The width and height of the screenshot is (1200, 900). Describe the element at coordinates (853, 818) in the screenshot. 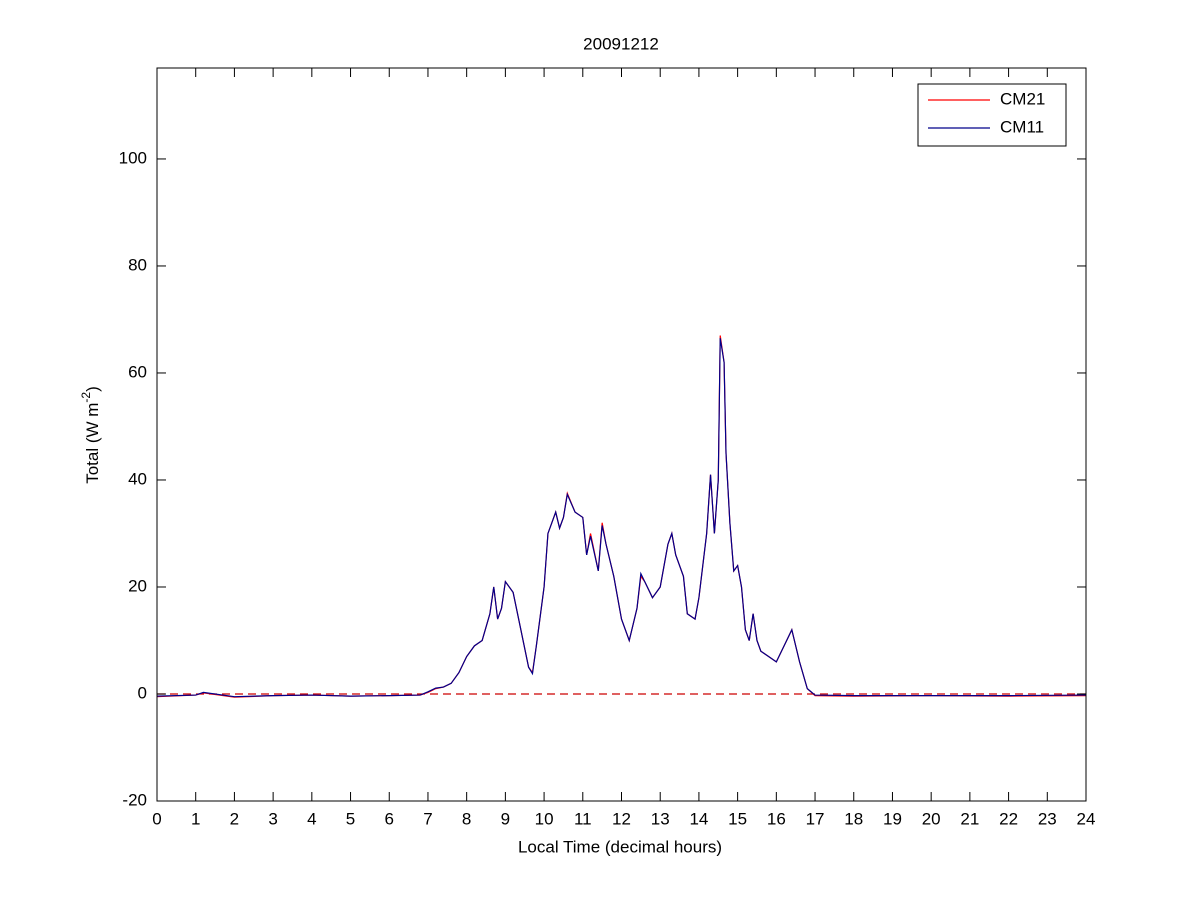

I see `x-tick-label: 18` at that location.